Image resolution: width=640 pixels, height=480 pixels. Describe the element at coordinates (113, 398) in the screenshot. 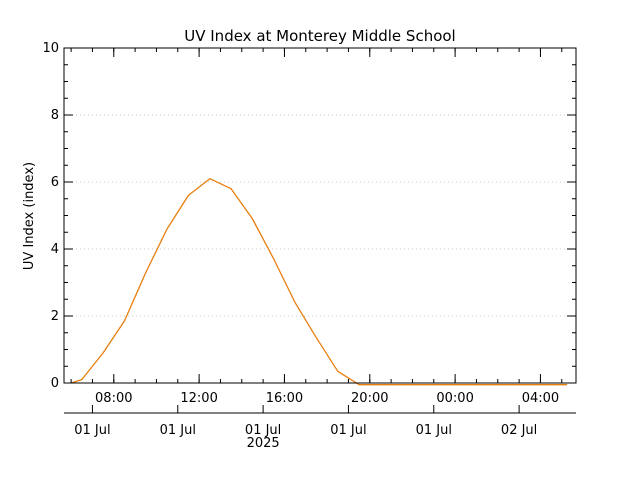

I see `x-tick-label: 08:00` at that location.